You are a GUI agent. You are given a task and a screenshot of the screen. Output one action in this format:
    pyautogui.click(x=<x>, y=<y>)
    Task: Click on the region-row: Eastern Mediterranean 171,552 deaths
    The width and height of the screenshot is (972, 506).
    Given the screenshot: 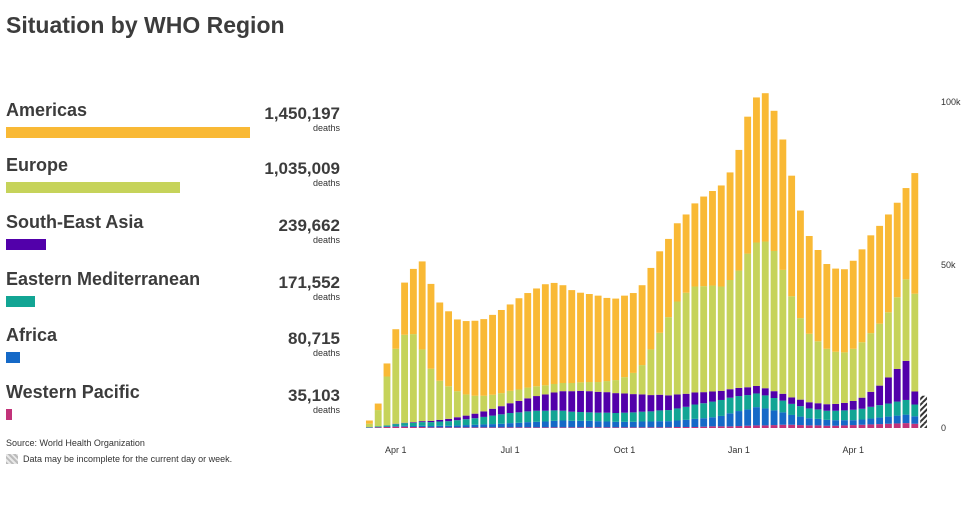 What is the action you would take?
    pyautogui.click(x=176, y=294)
    